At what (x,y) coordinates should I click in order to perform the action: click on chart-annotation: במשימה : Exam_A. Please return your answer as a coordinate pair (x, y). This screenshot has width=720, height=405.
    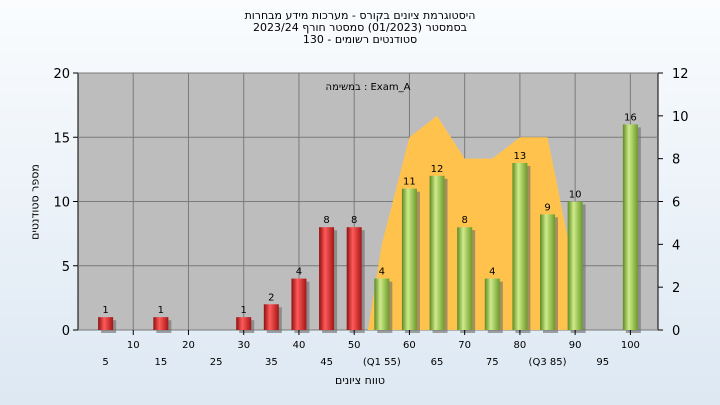
    Looking at the image, I should click on (368, 87).